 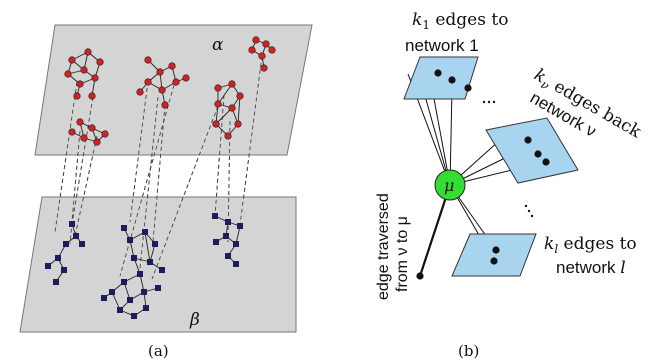 I want to click on source-node, so click(x=420, y=276).